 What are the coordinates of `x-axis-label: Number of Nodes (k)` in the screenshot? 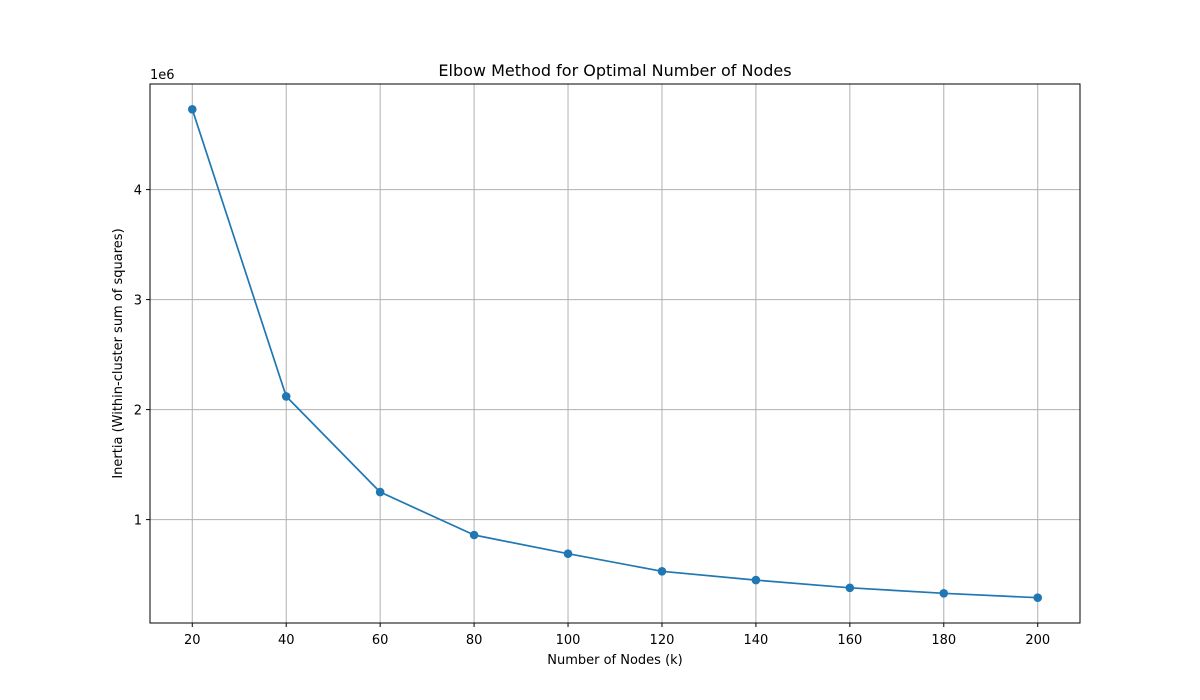 It's located at (615, 660).